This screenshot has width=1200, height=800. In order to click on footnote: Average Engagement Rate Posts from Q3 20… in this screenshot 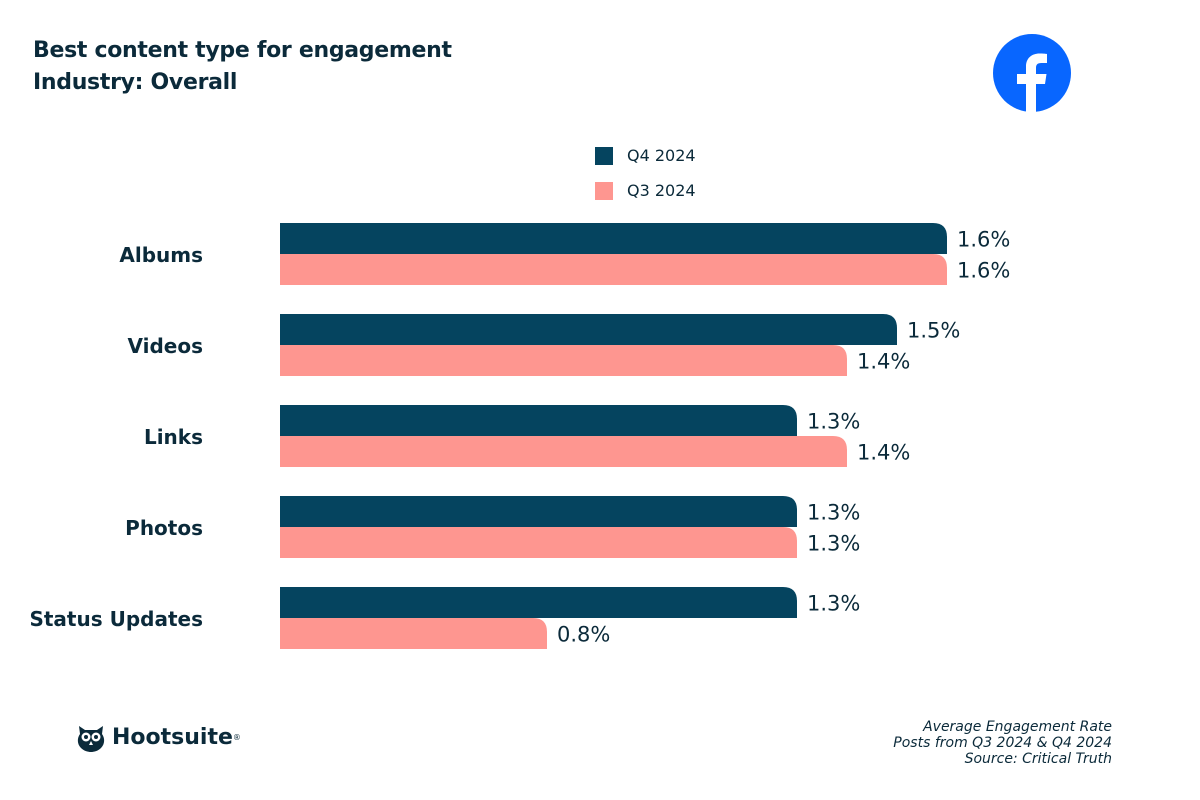, I will do `click(1002, 743)`.